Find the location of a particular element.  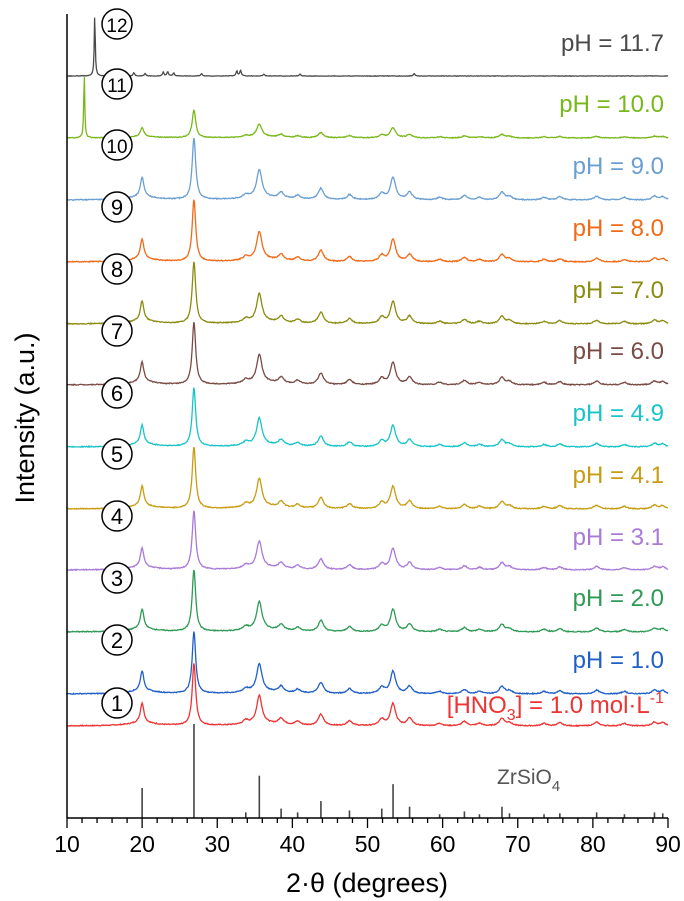

sample-number: 9 is located at coordinates (117, 207).